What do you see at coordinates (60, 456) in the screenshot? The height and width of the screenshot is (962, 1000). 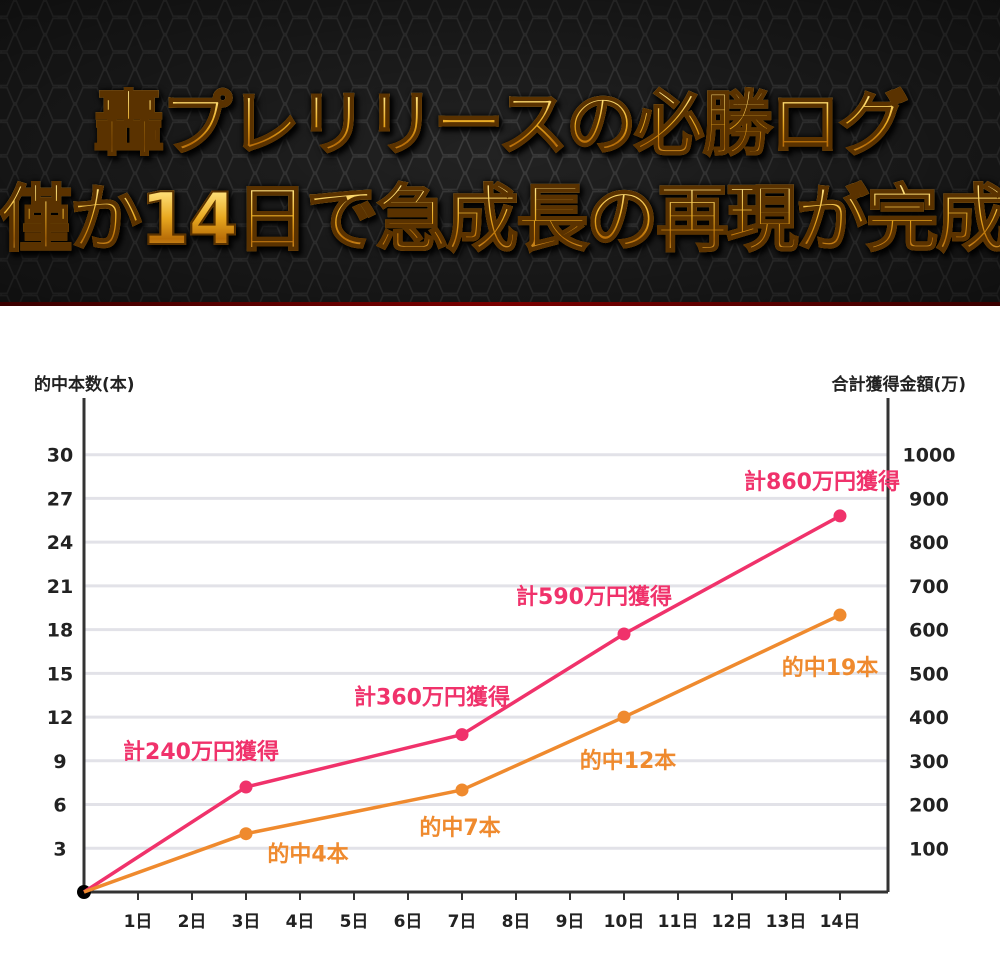 I see `left-tick-label: 30` at bounding box center [60, 456].